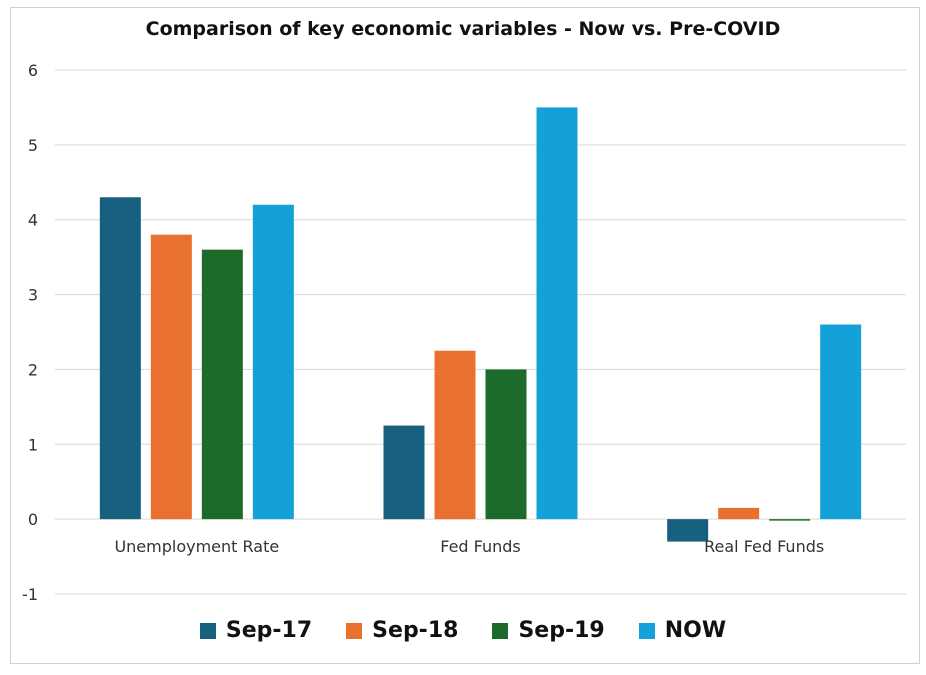  I want to click on category-label: Unemployment Rate, so click(196, 546).